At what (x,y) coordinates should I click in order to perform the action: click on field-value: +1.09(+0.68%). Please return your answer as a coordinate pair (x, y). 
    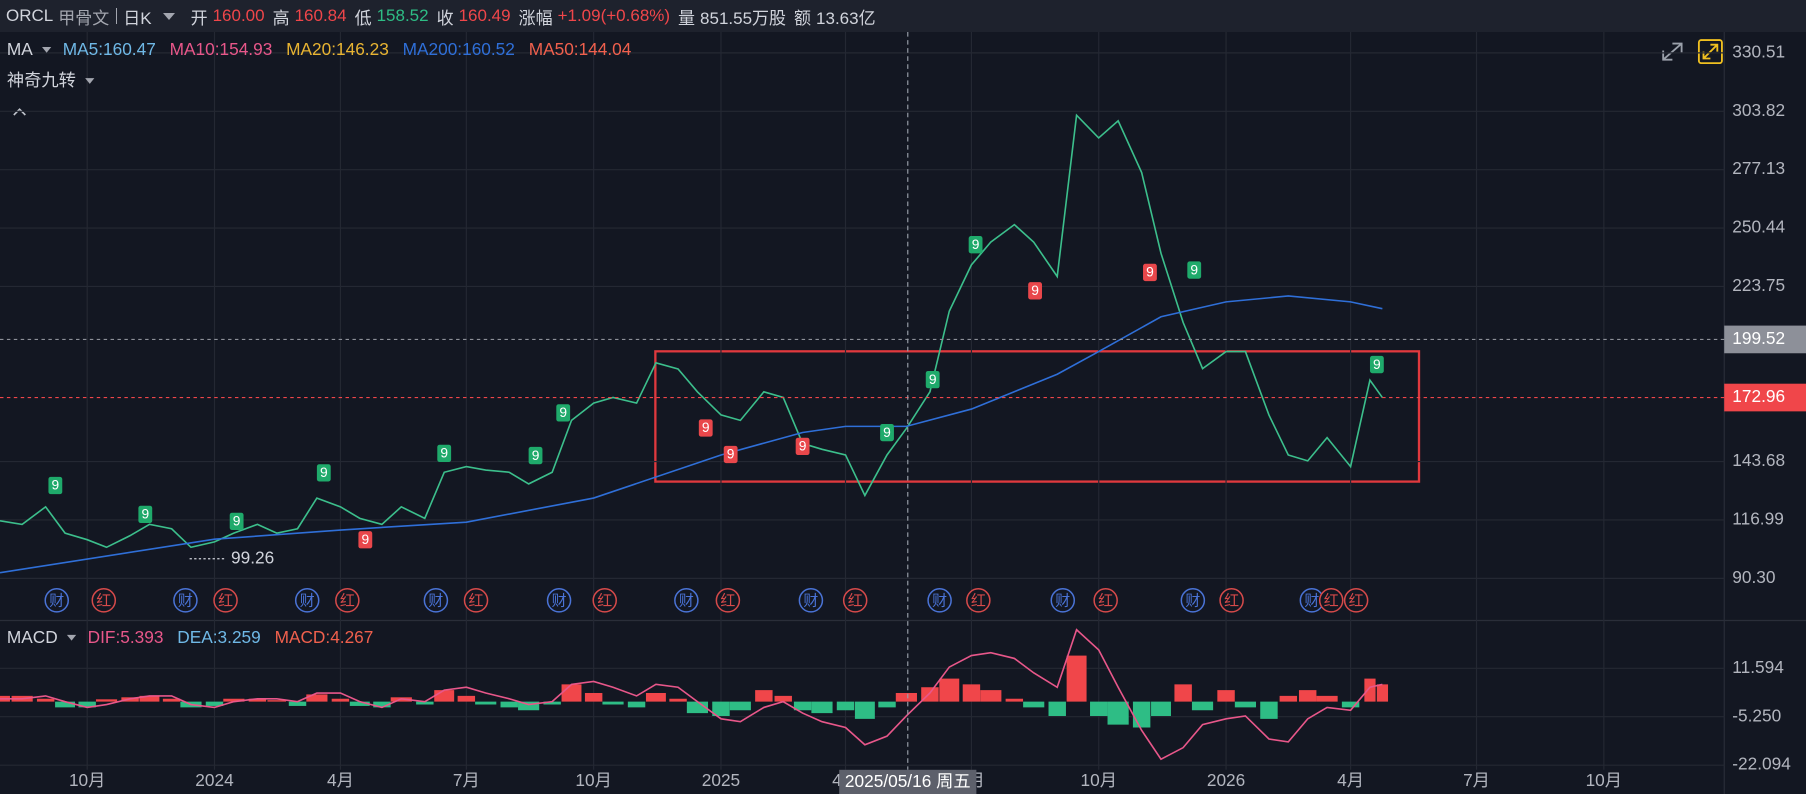
    Looking at the image, I should click on (614, 15).